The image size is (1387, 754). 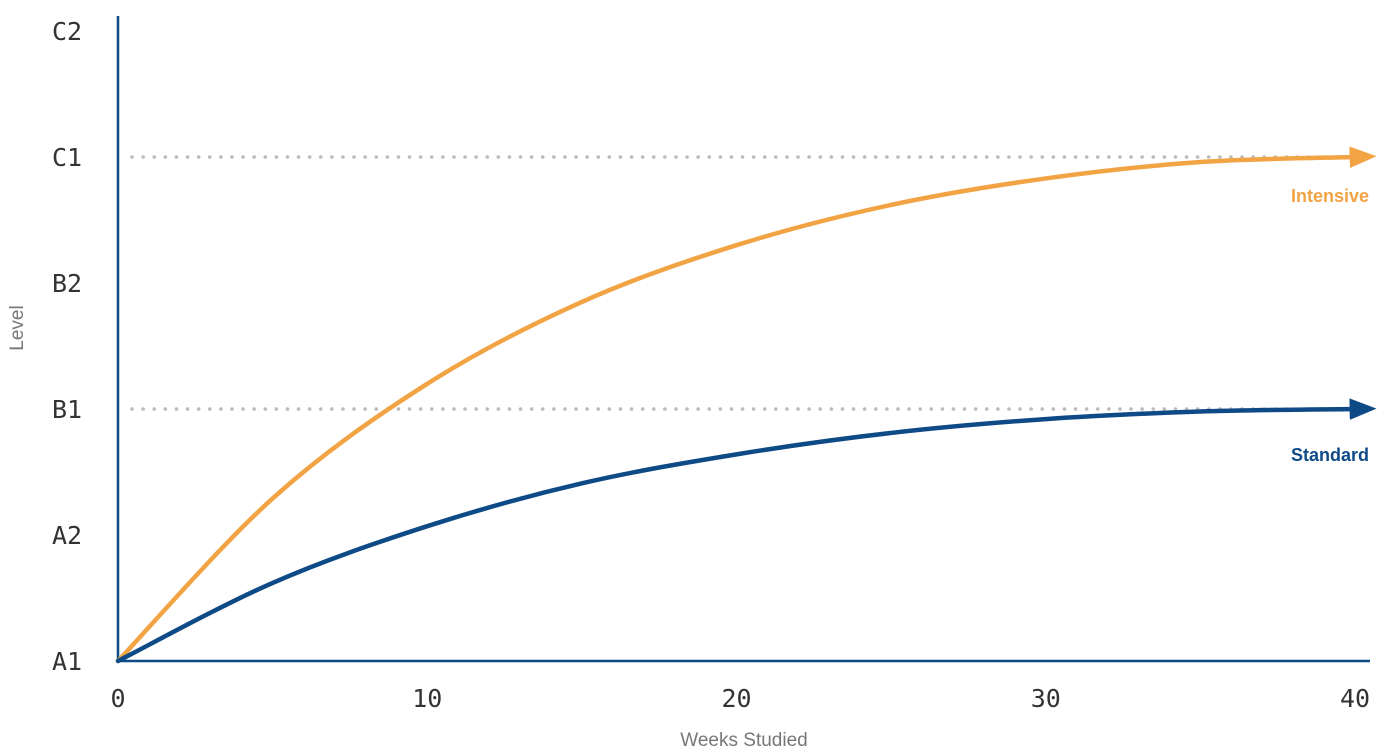 I want to click on x-tick-label: 40, so click(x=1355, y=698).